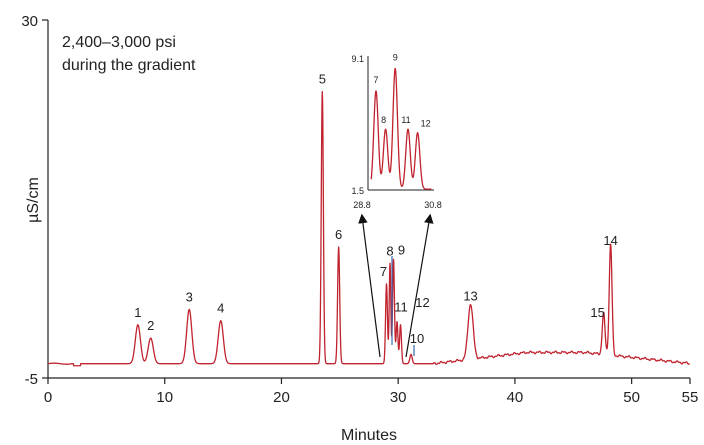  What do you see at coordinates (33, 200) in the screenshot?
I see `y-axis-title: µS/cm` at bounding box center [33, 200].